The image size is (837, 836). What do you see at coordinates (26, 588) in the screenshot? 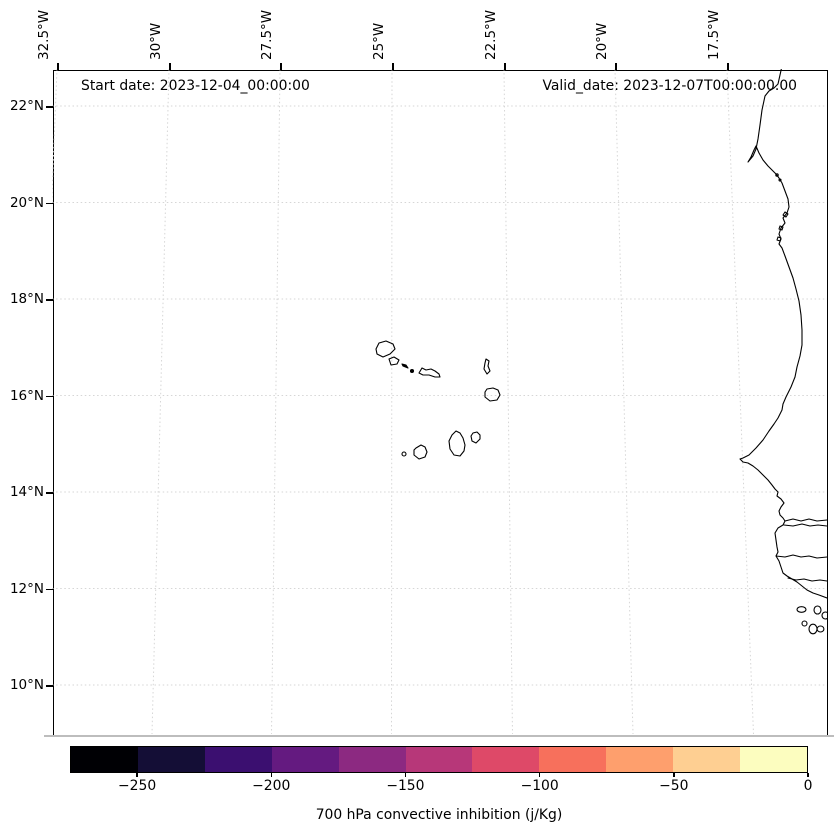
I see `y-tick-label: 12°N` at bounding box center [26, 588].